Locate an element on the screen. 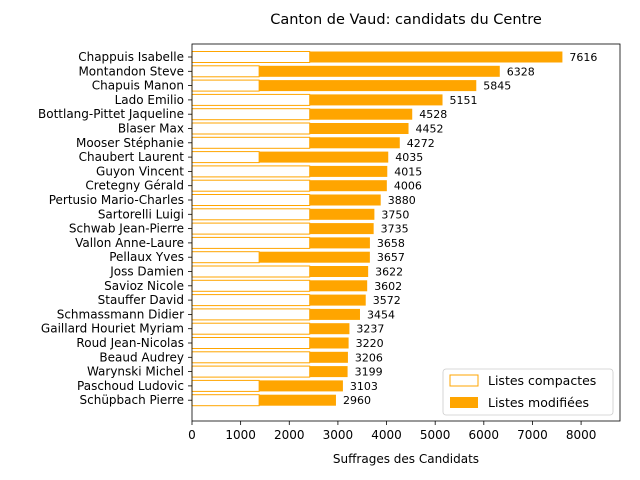 The image size is (640, 480). value-label: 5845 is located at coordinates (497, 86).